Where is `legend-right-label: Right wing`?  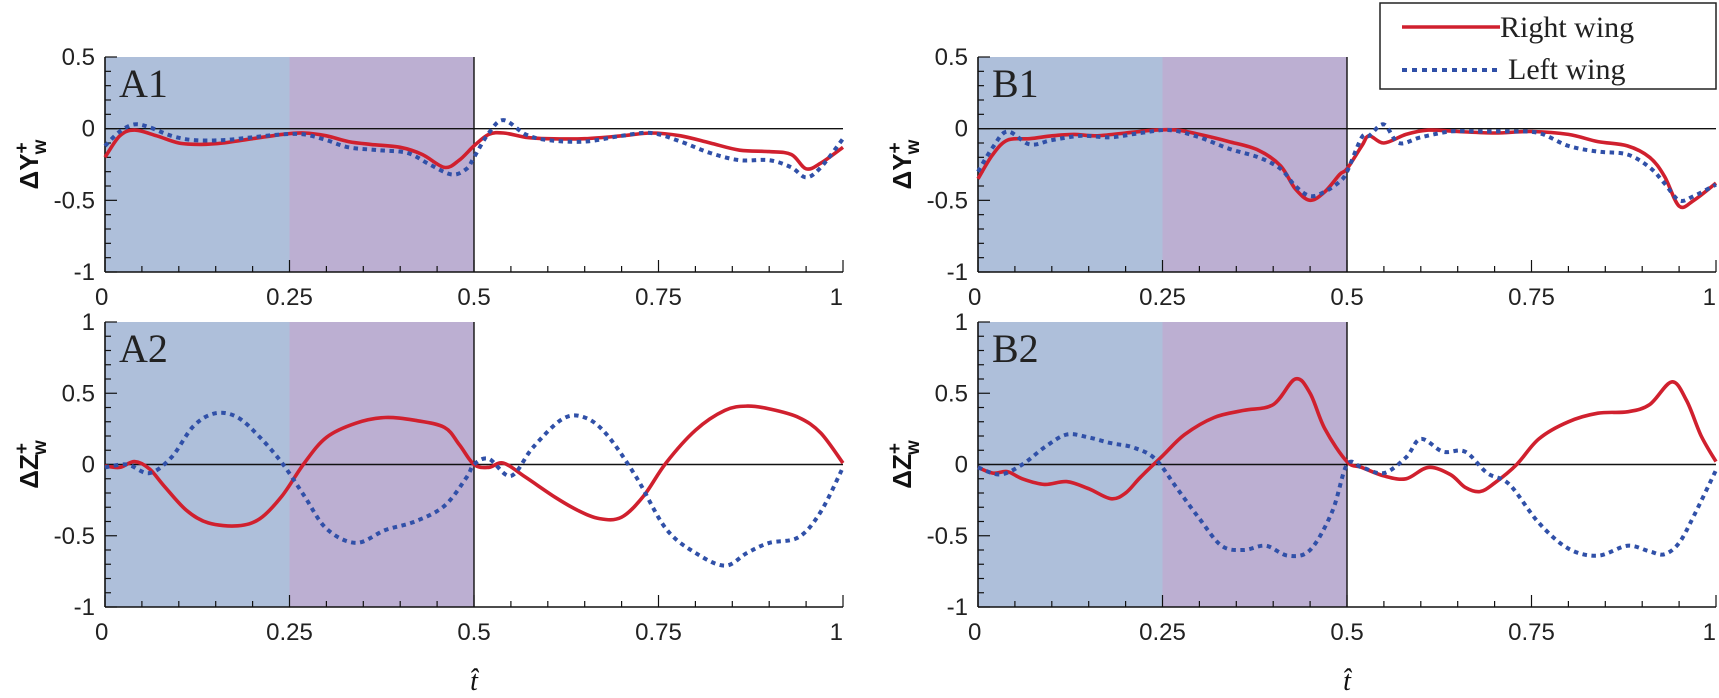
legend-right-label: Right wing is located at coordinates (1567, 27).